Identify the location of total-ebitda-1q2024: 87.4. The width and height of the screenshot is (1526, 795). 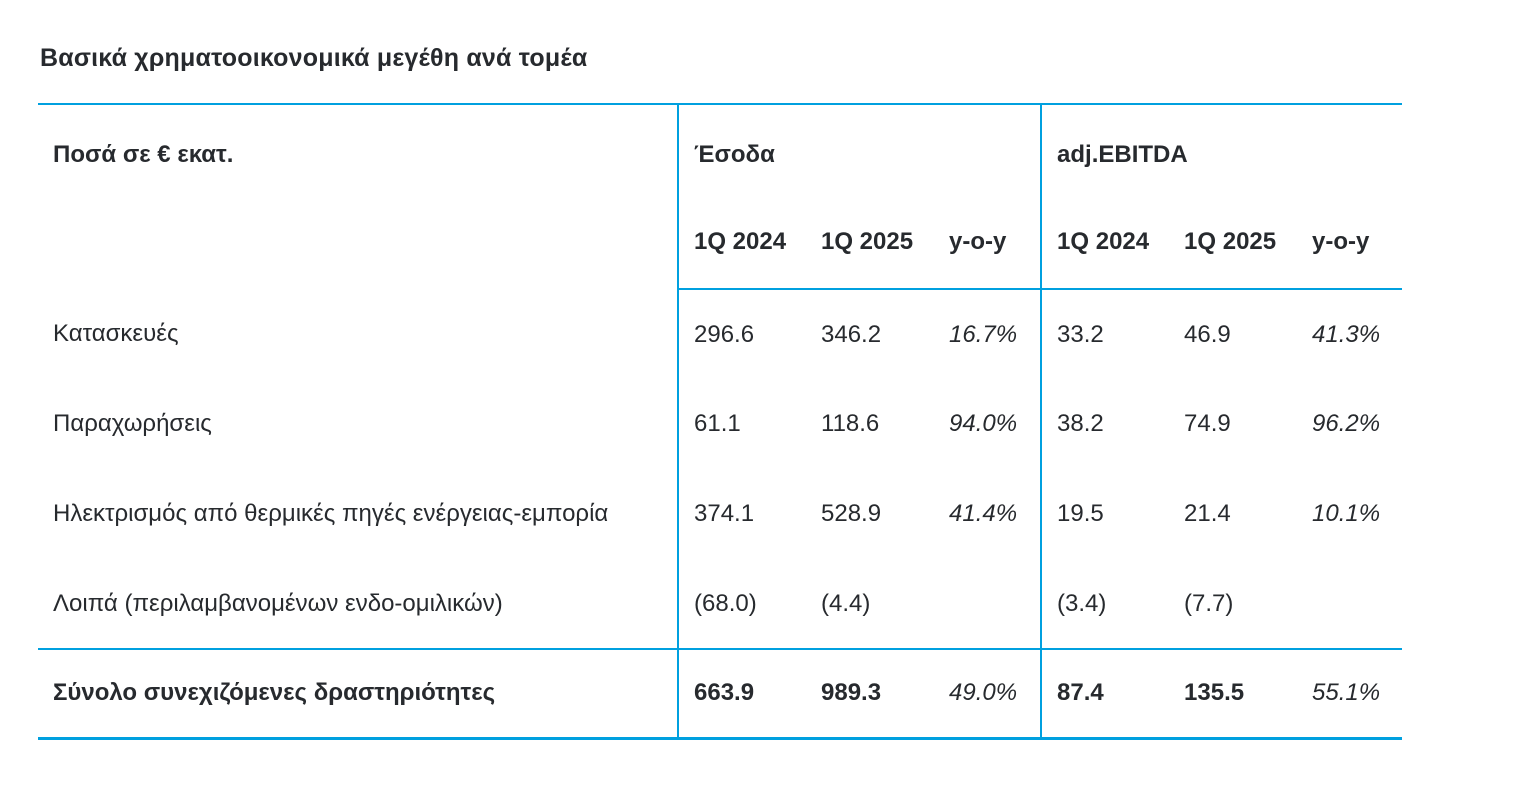
(1105, 693).